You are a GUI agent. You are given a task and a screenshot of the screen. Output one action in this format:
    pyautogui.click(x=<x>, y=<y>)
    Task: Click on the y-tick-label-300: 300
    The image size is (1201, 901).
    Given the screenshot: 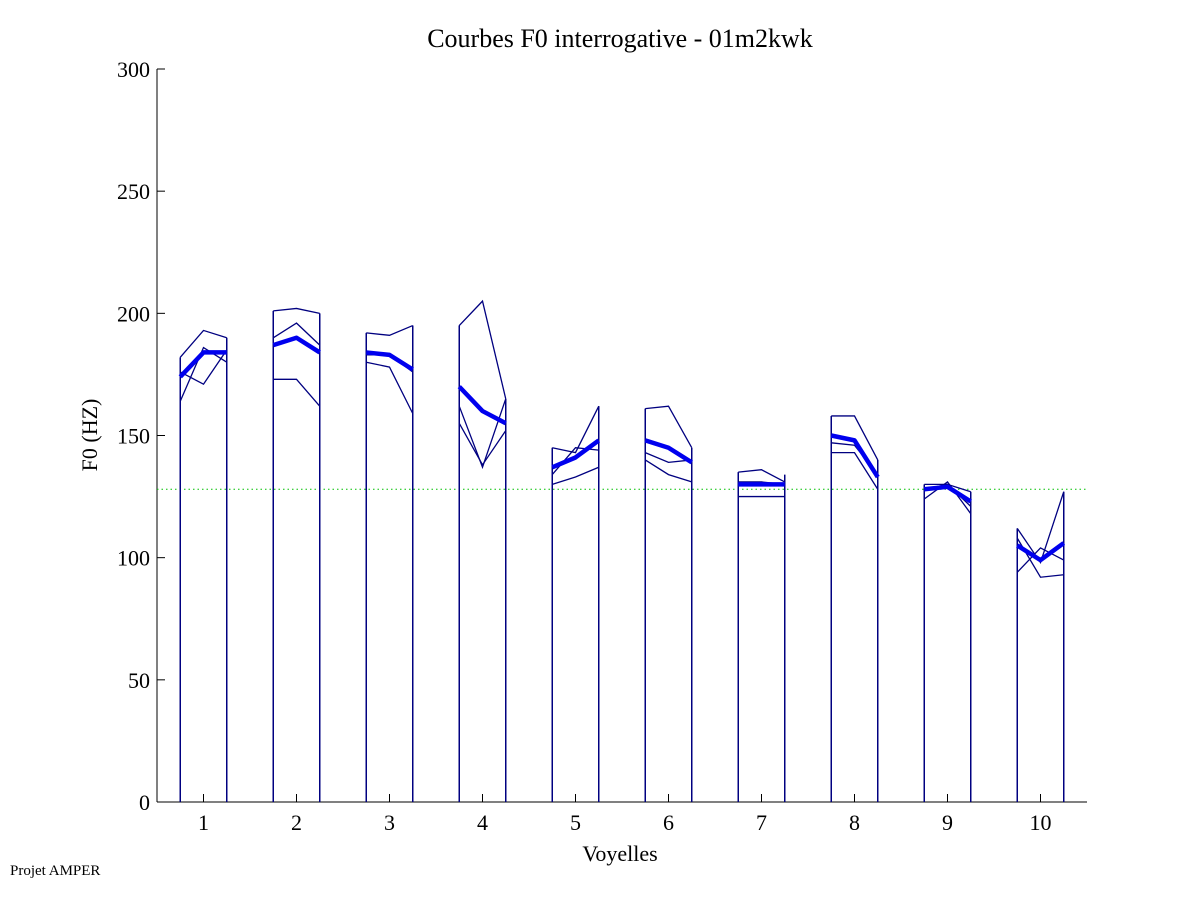 What is the action you would take?
    pyautogui.click(x=133, y=69)
    